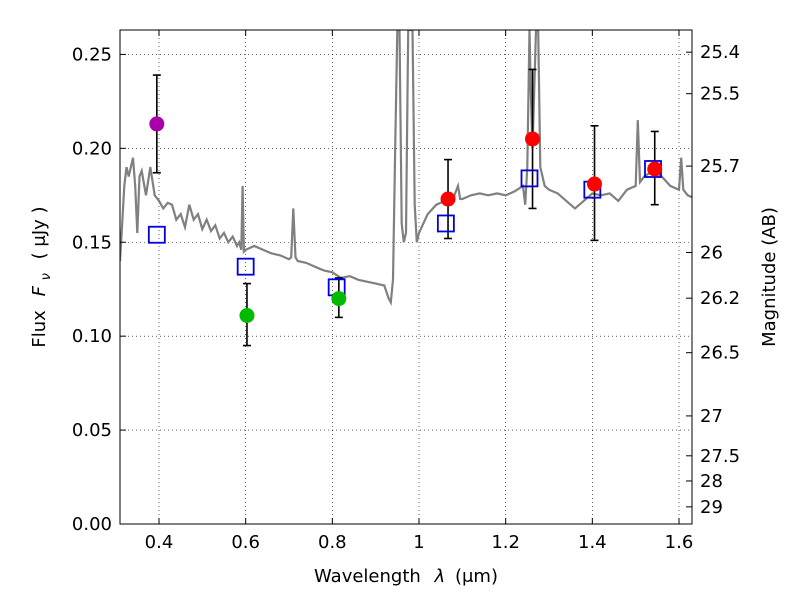 This screenshot has width=800, height=600. Describe the element at coordinates (711, 416) in the screenshot. I see `y2-tick-label: 27` at that location.